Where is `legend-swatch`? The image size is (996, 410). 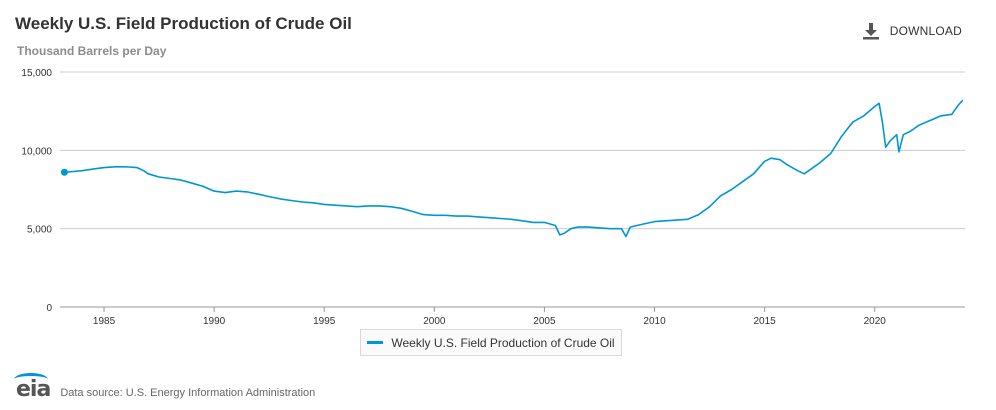
legend-swatch is located at coordinates (375, 342).